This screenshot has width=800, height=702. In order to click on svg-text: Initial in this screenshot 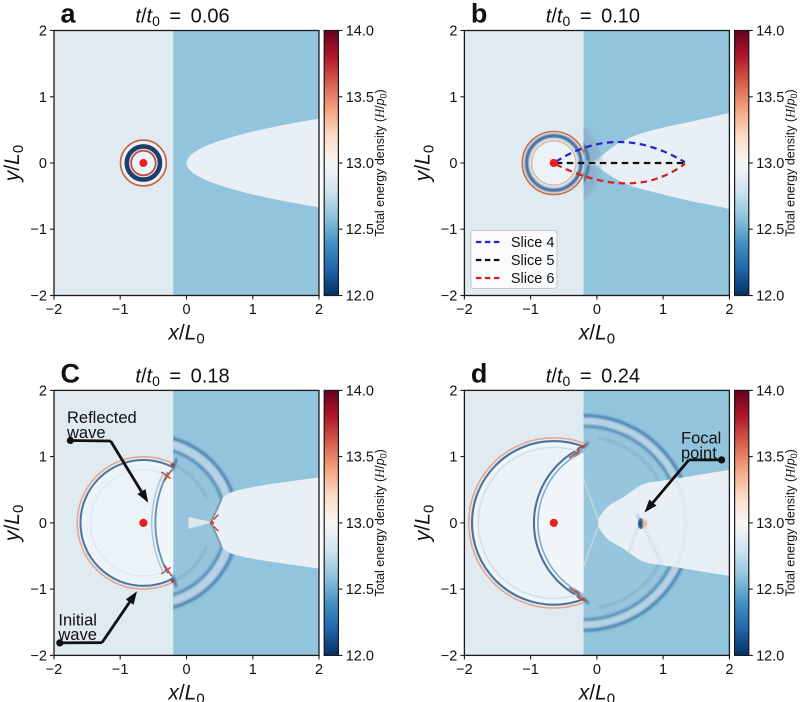, I will do `click(77, 621)`.